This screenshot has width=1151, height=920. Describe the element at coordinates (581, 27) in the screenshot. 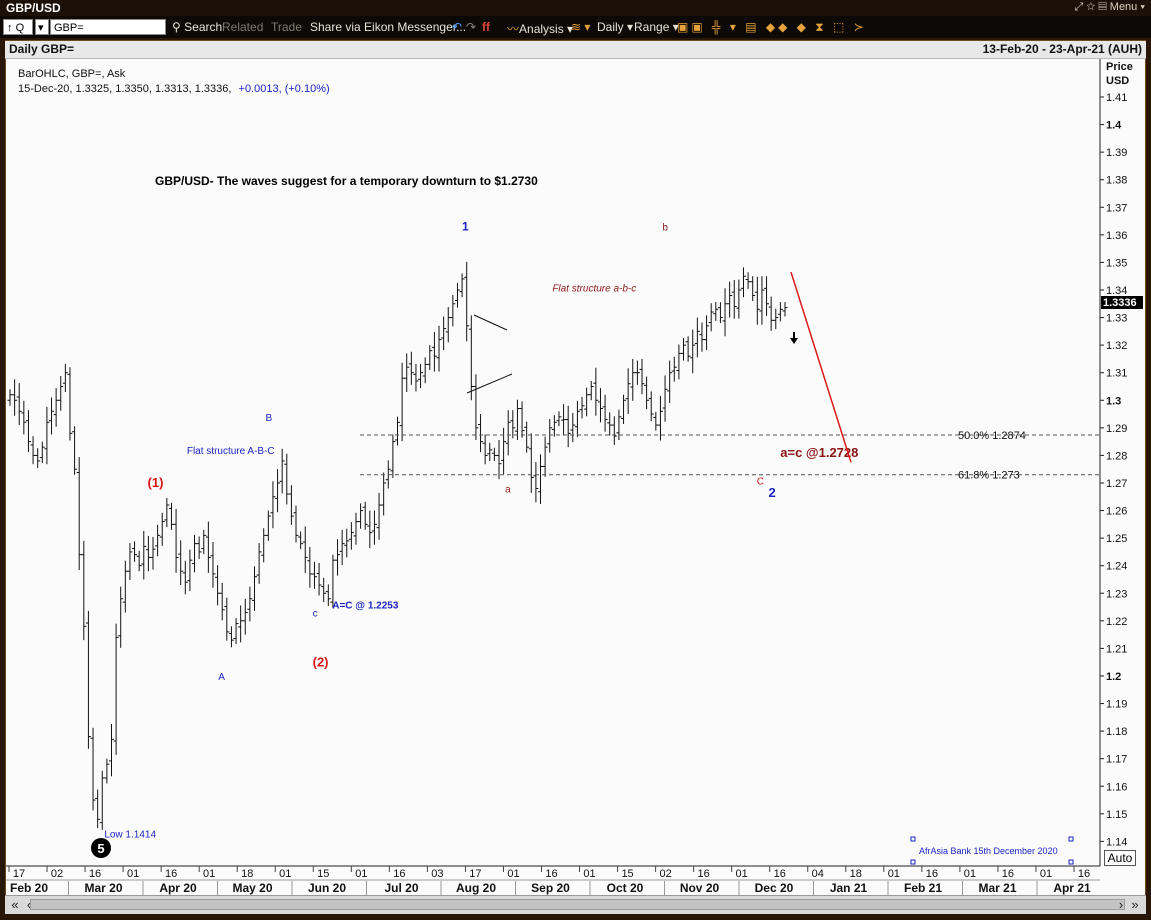

I see `drawing-tools-icon: ≋ ▾` at that location.